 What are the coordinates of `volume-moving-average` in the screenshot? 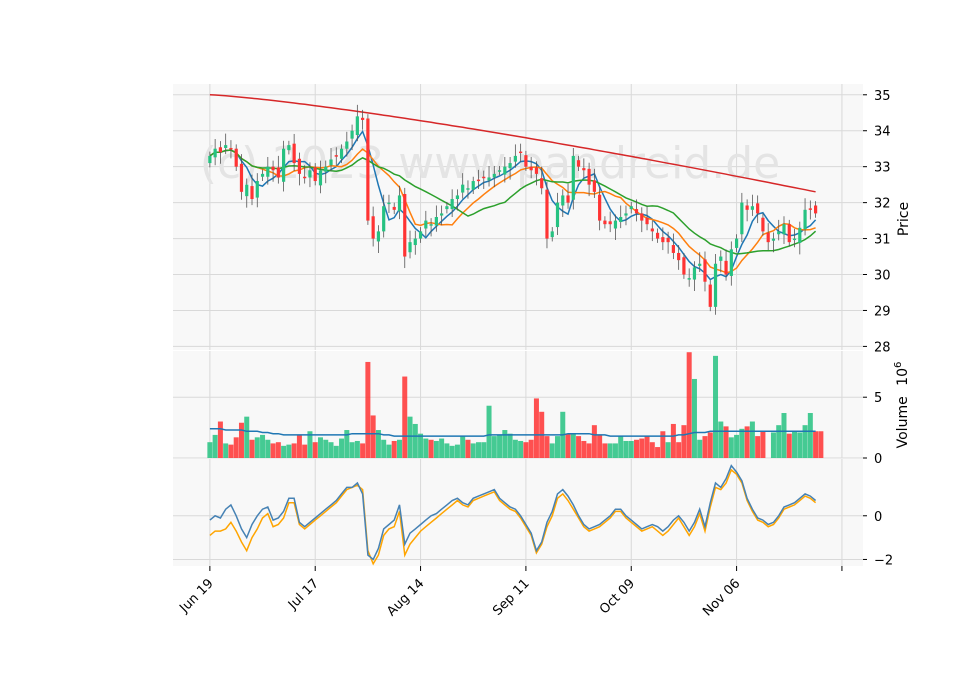 It's located at (512, 432).